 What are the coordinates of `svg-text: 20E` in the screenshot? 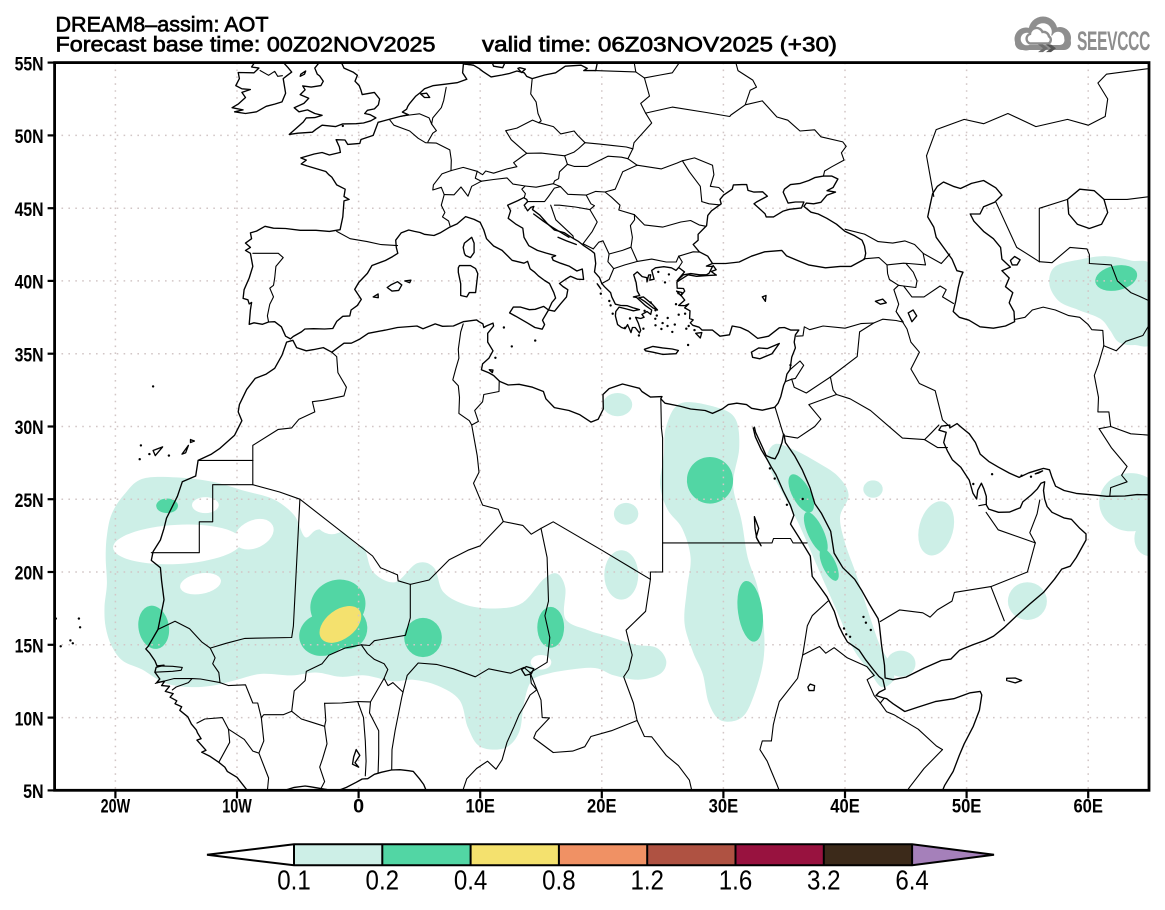 It's located at (602, 807).